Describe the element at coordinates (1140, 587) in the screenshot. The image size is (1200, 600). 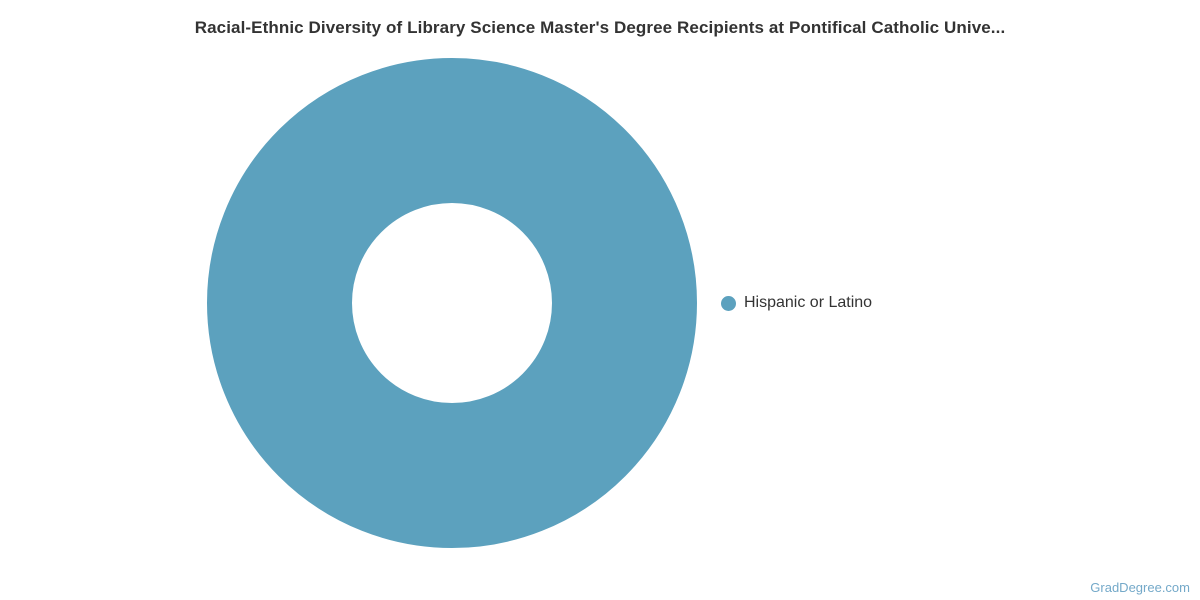
I see `watermark-link: GradDegree.com` at that location.